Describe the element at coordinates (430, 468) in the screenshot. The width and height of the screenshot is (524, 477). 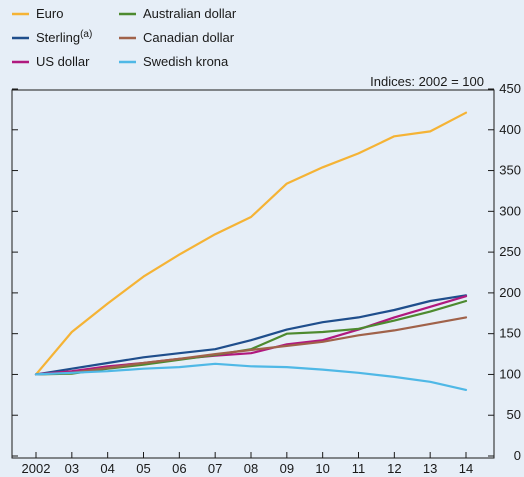
I see `x-tick-label: 13` at that location.